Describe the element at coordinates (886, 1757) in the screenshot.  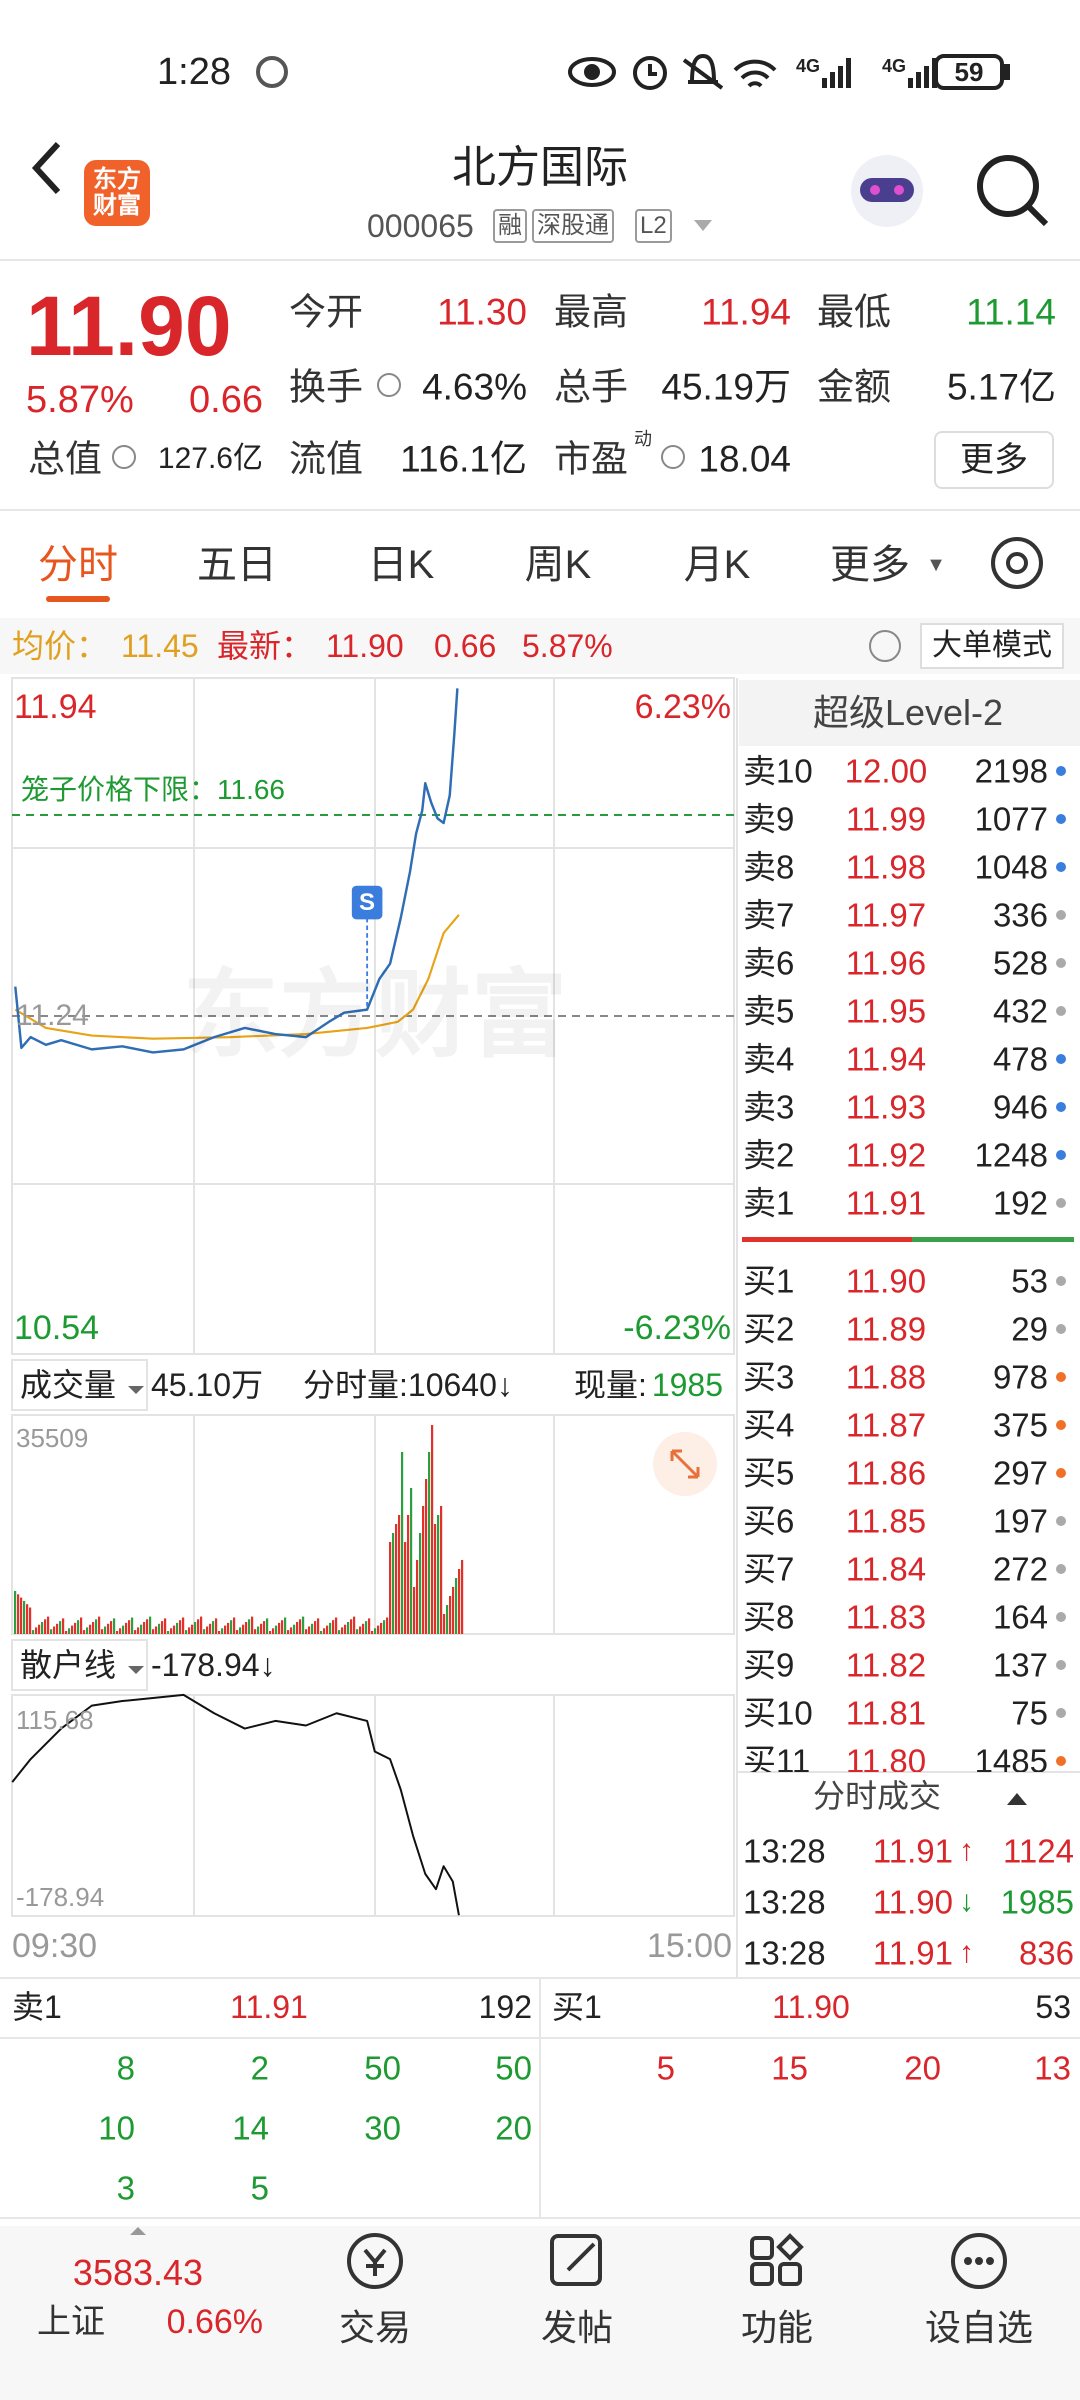
I see `book-price: 11.80` at that location.